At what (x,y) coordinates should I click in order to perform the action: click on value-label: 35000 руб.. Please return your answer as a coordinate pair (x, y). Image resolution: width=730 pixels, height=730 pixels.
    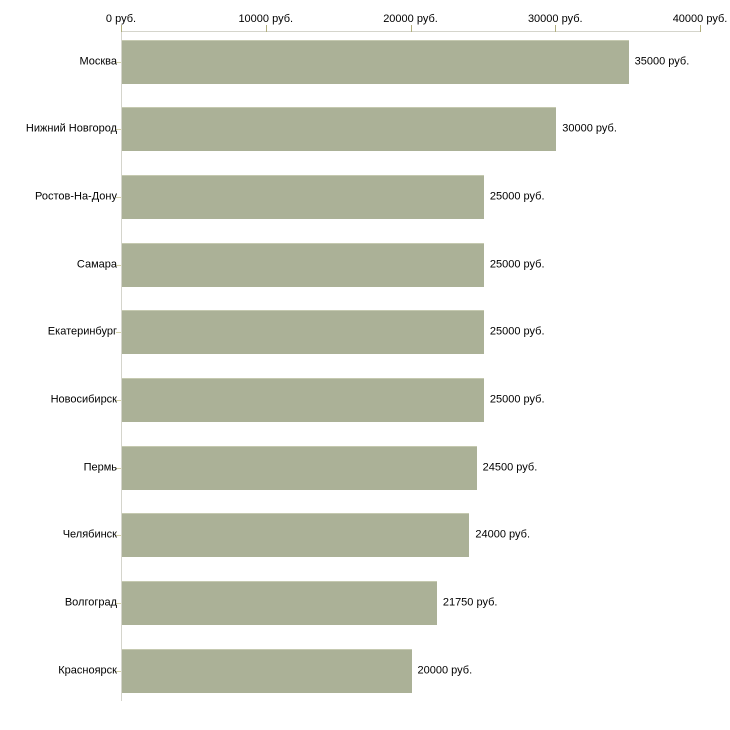
    Looking at the image, I should click on (662, 61).